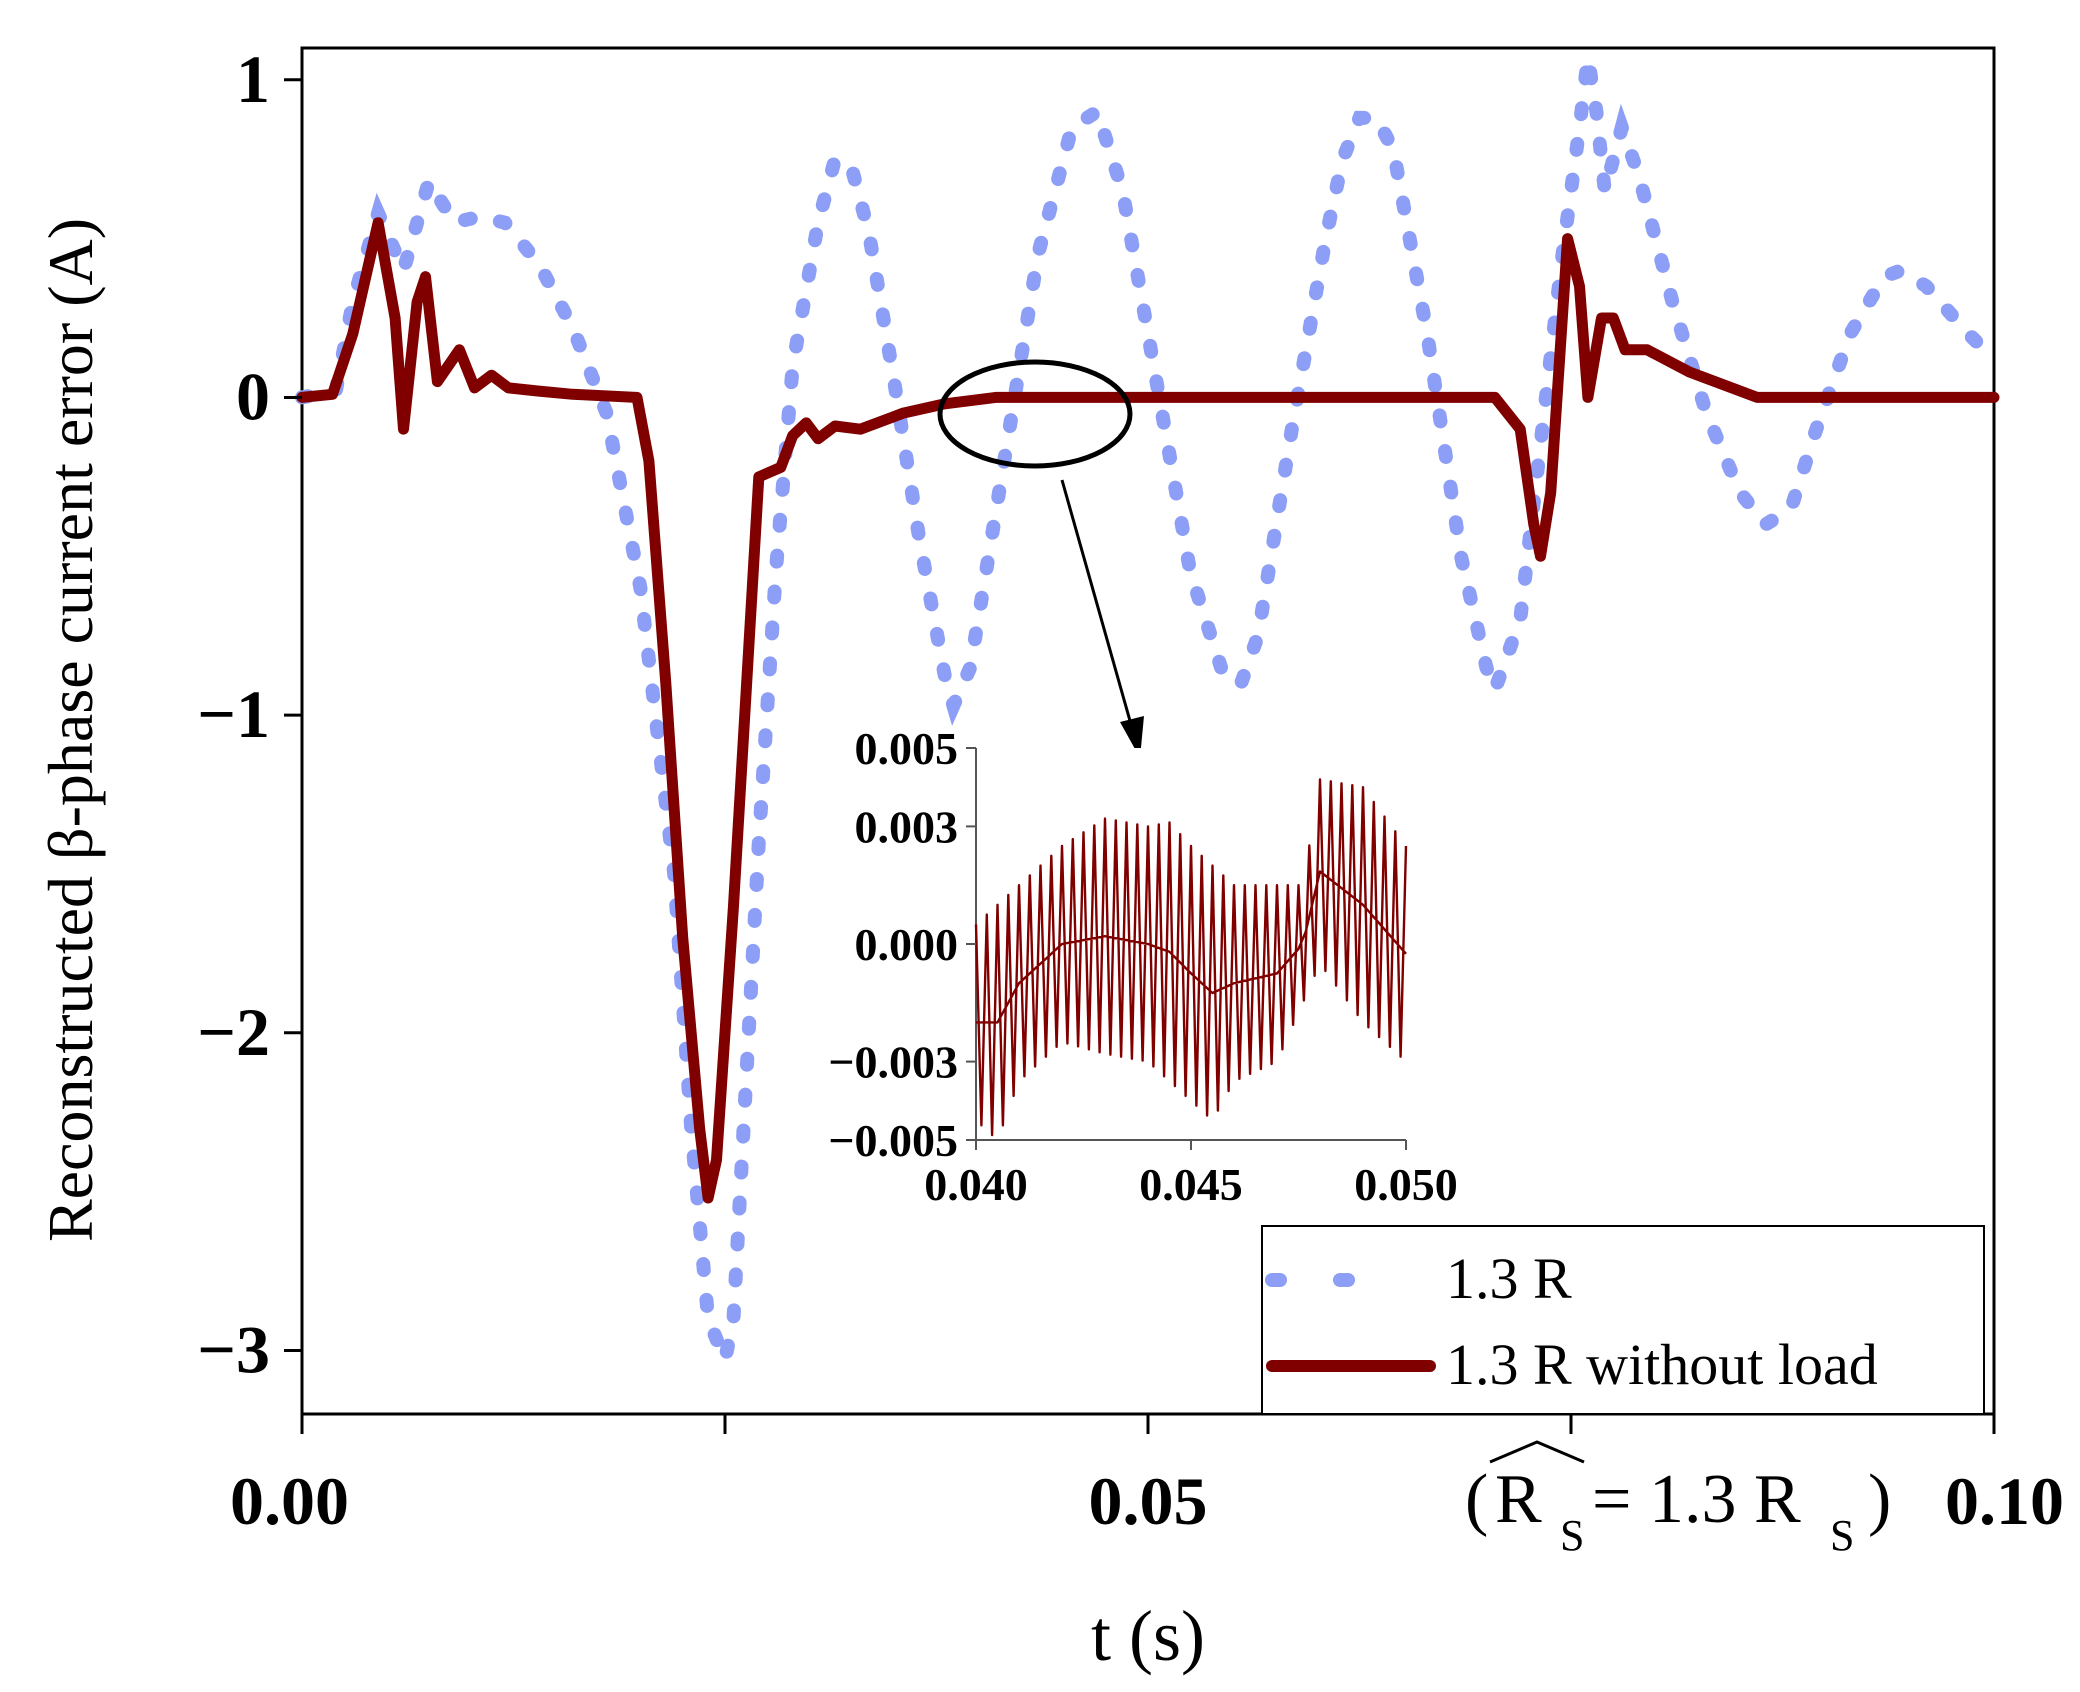  I want to click on annotation-rs-hat-subscript: S, so click(1572, 1535).